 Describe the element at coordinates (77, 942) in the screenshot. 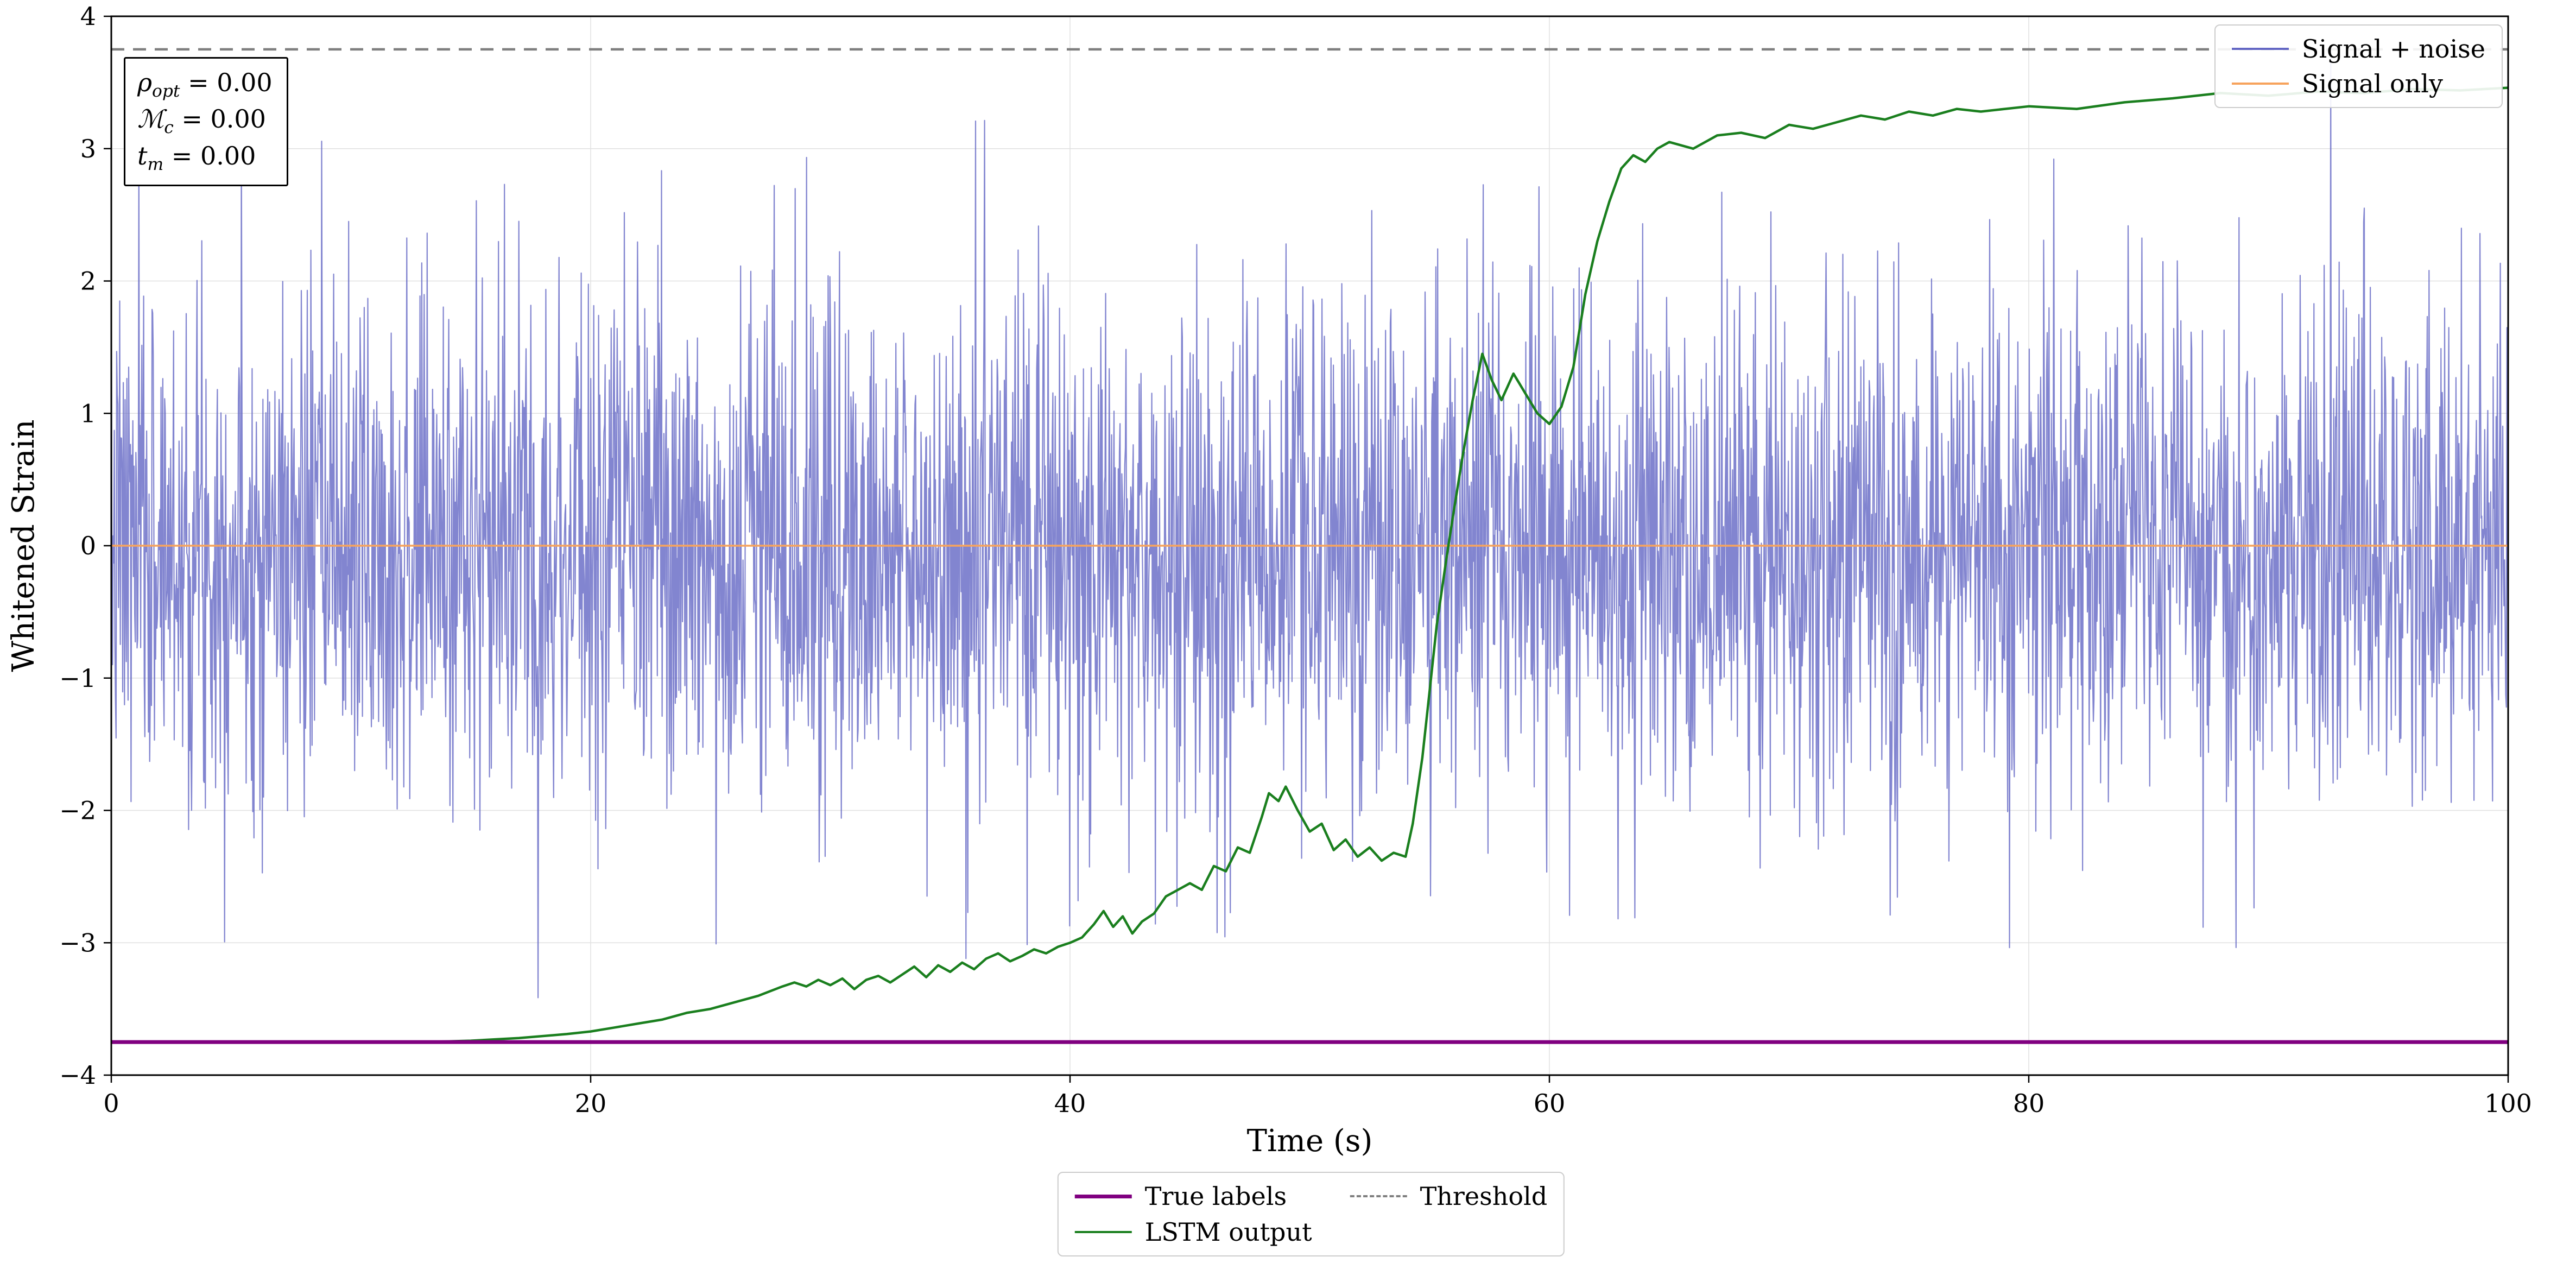

I see `svg-text: −3` at that location.